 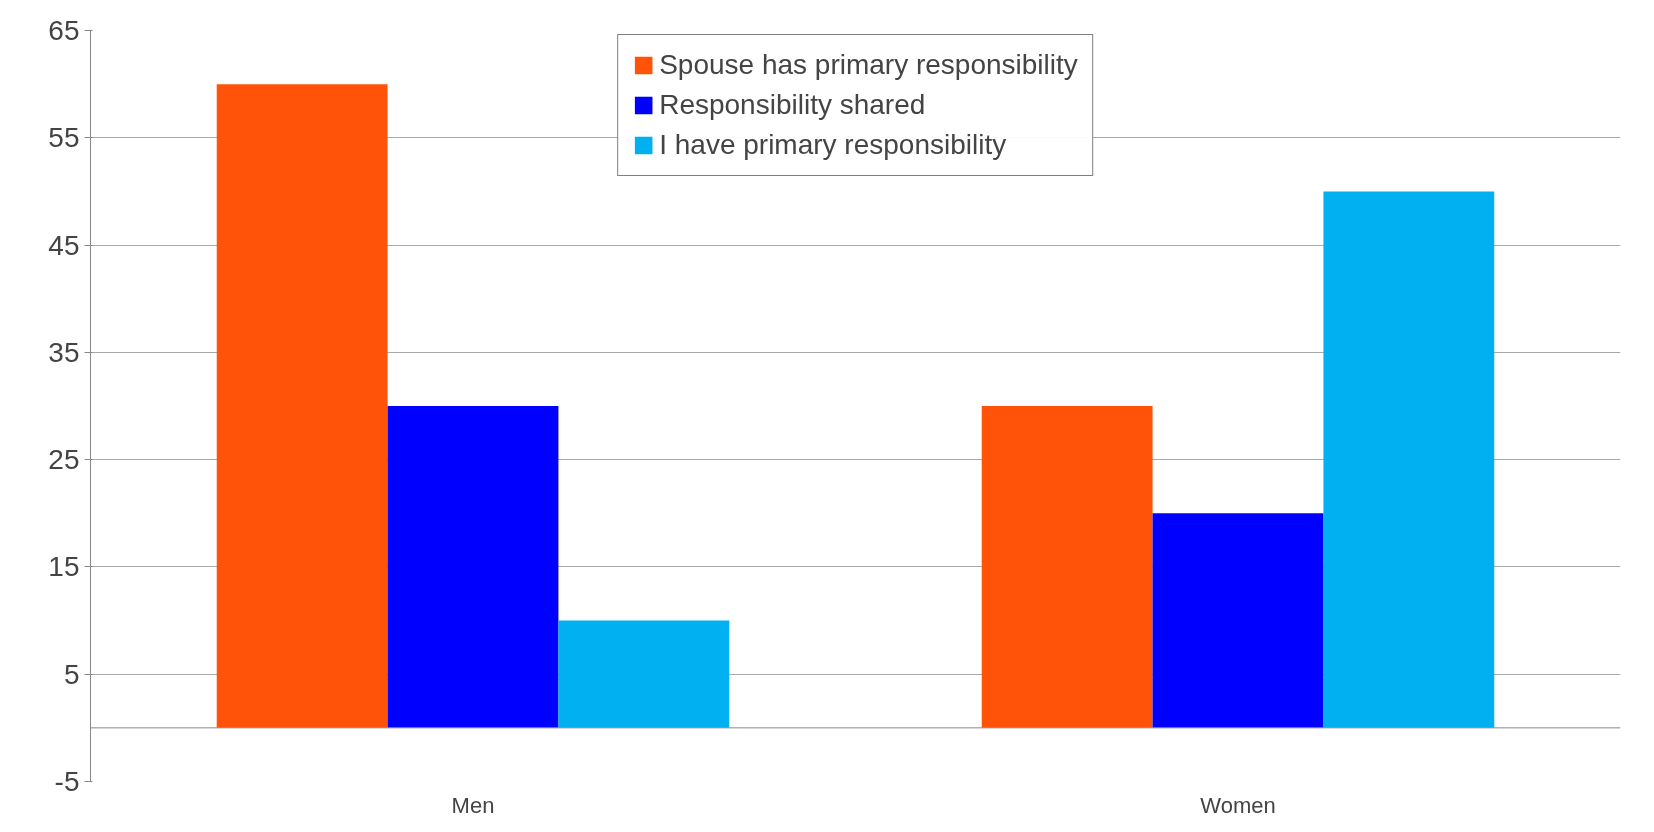 I want to click on legend-label: Responsibility shared, so click(x=792, y=105).